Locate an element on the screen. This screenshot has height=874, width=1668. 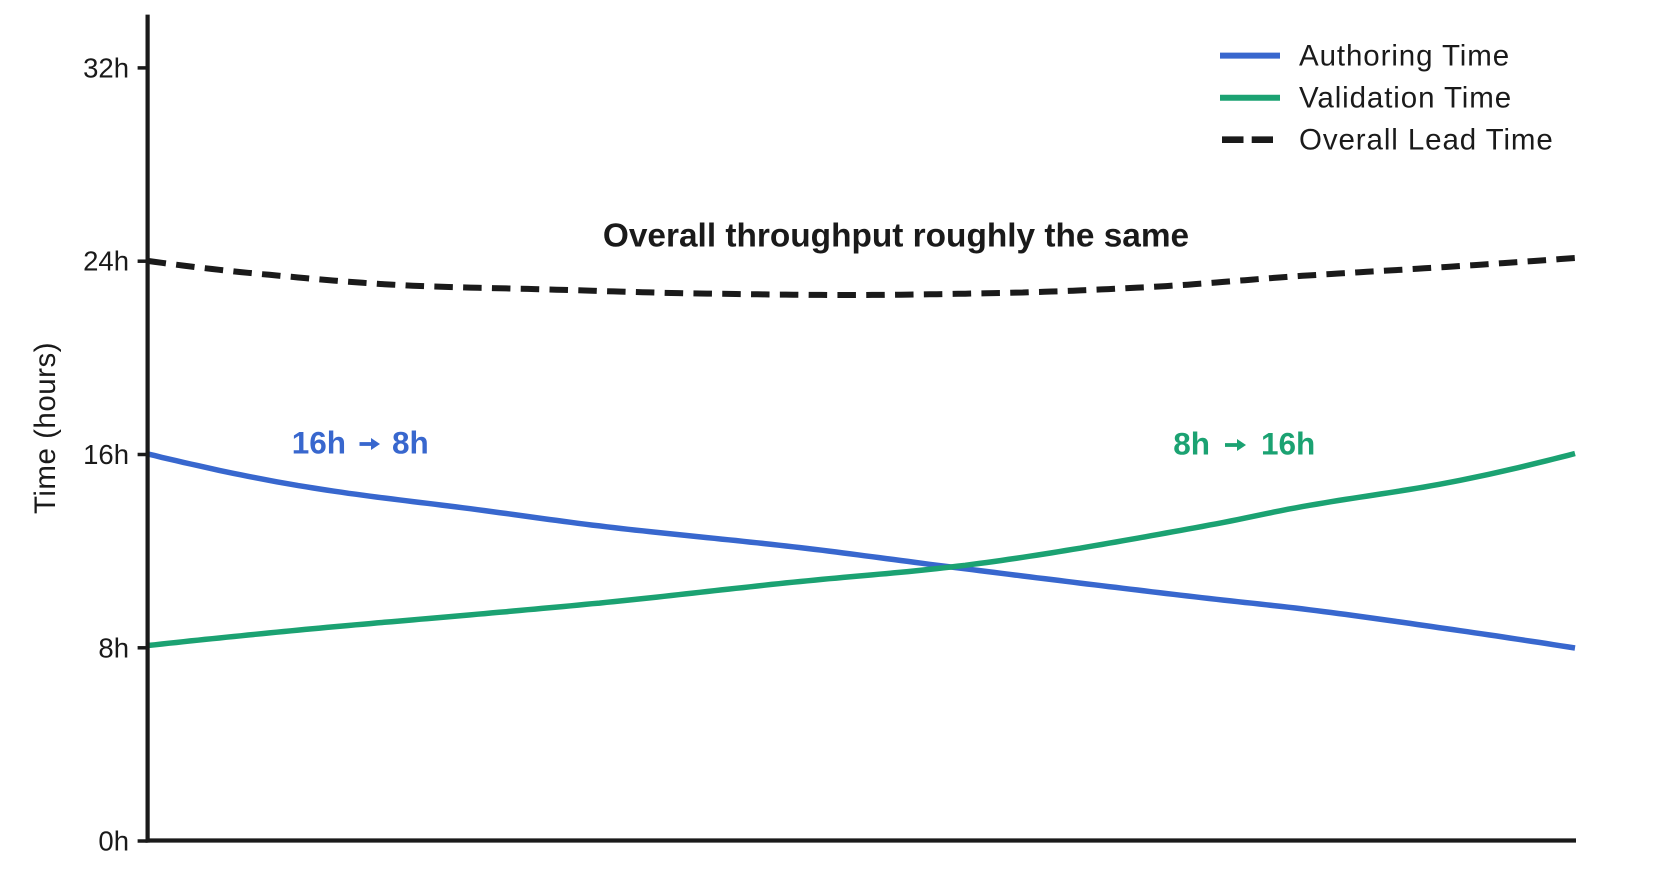
svg-text:Overall throughput roughly the: Overall throughput roughly the same is located at coordinates (896, 236).